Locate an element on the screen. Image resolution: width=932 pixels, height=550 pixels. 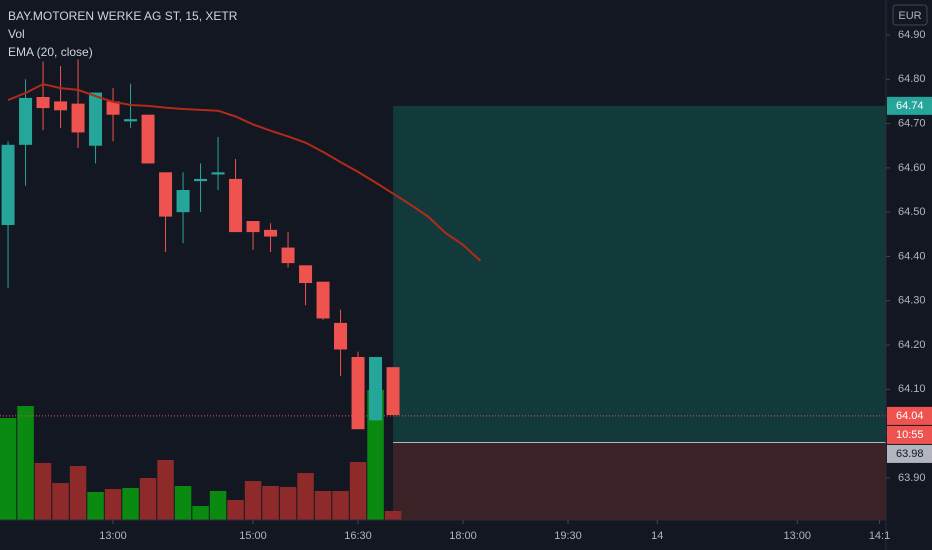
entry-label-bg is located at coordinates (909, 453).